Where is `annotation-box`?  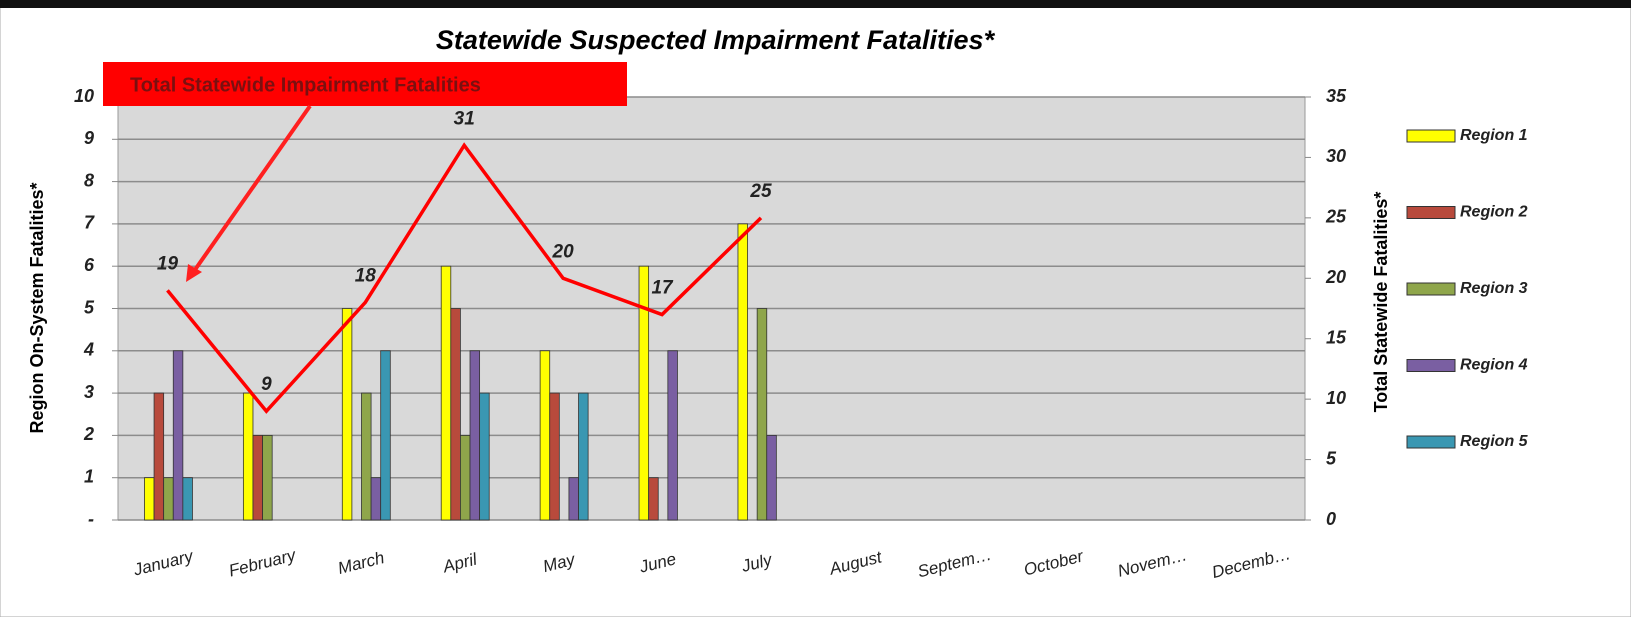 annotation-box is located at coordinates (365, 84).